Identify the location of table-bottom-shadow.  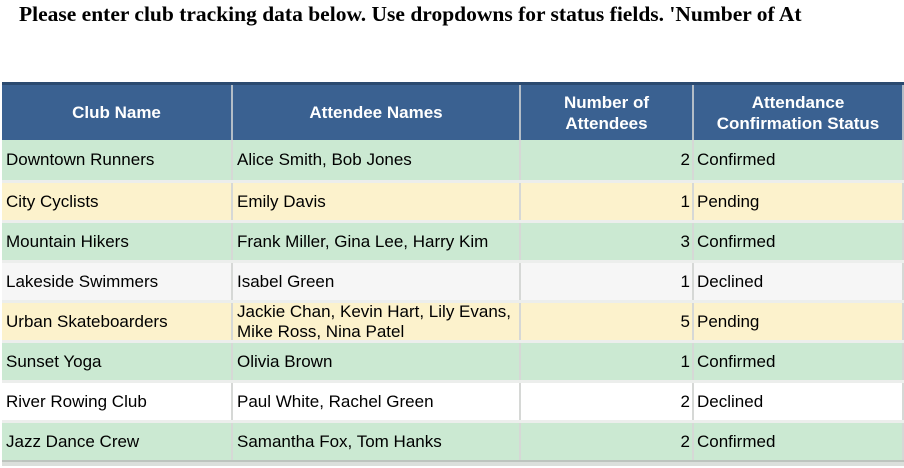
(453, 464).